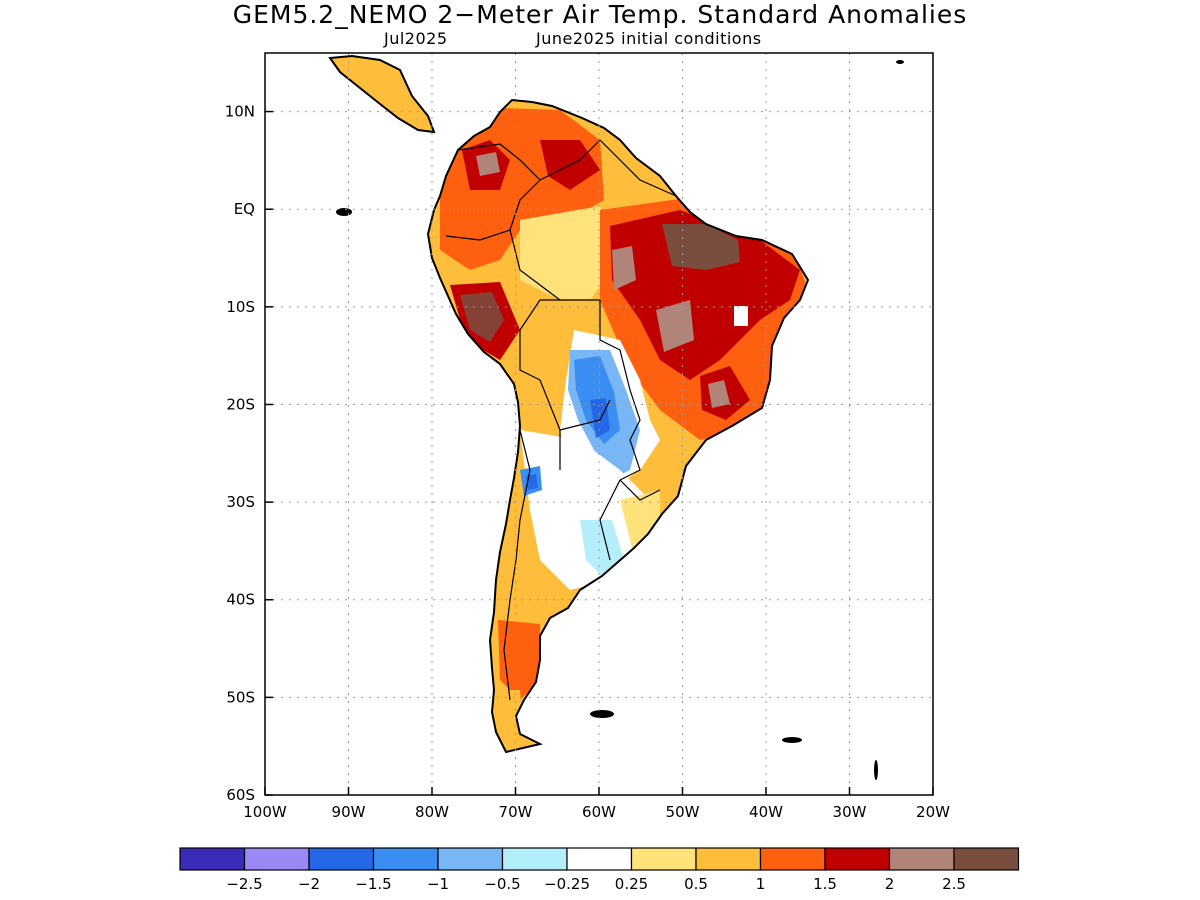 The width and height of the screenshot is (1200, 900). What do you see at coordinates (240, 502) in the screenshot?
I see `lat-tick-label: 30S` at bounding box center [240, 502].